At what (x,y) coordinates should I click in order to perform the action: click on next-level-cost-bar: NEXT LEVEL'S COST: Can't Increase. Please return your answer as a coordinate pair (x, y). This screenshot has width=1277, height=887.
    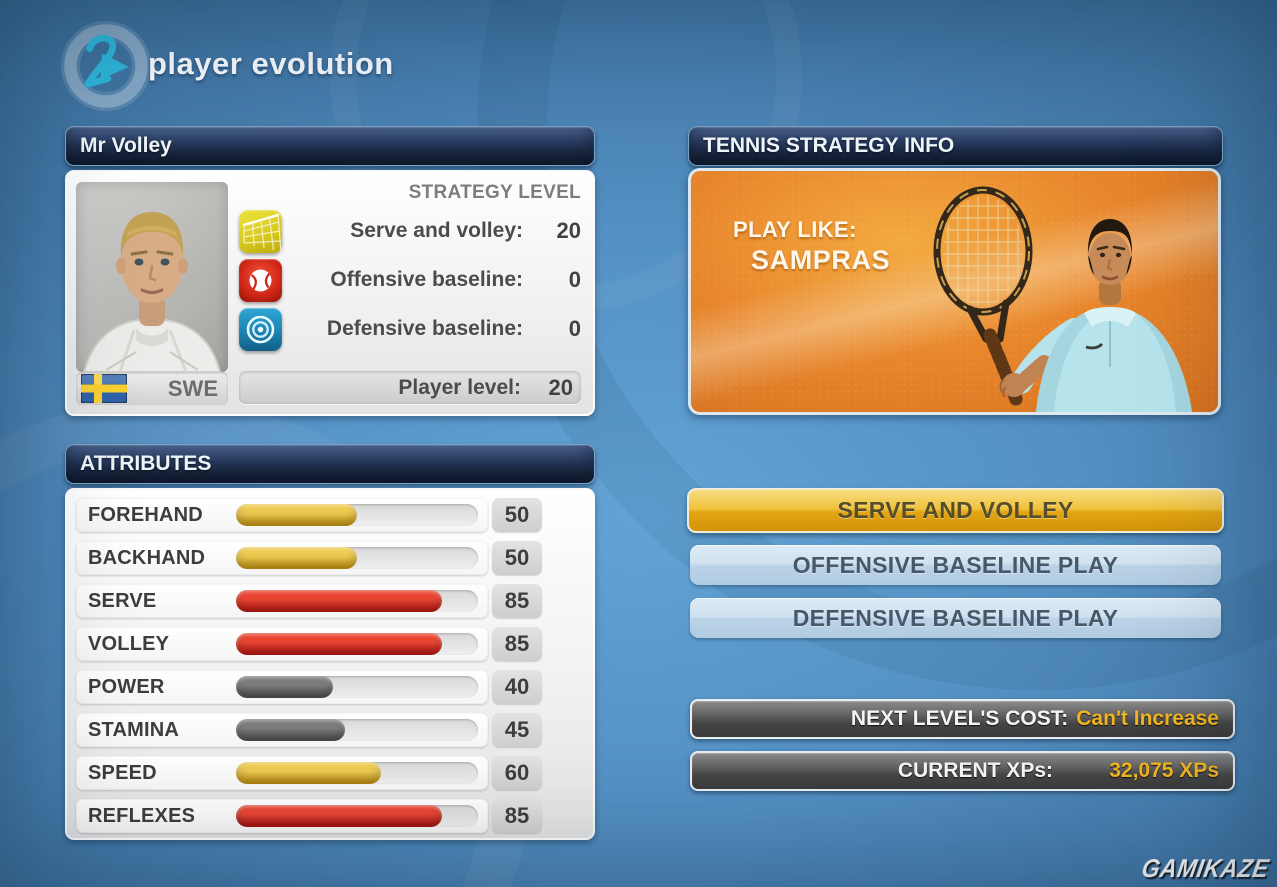
    Looking at the image, I should click on (962, 719).